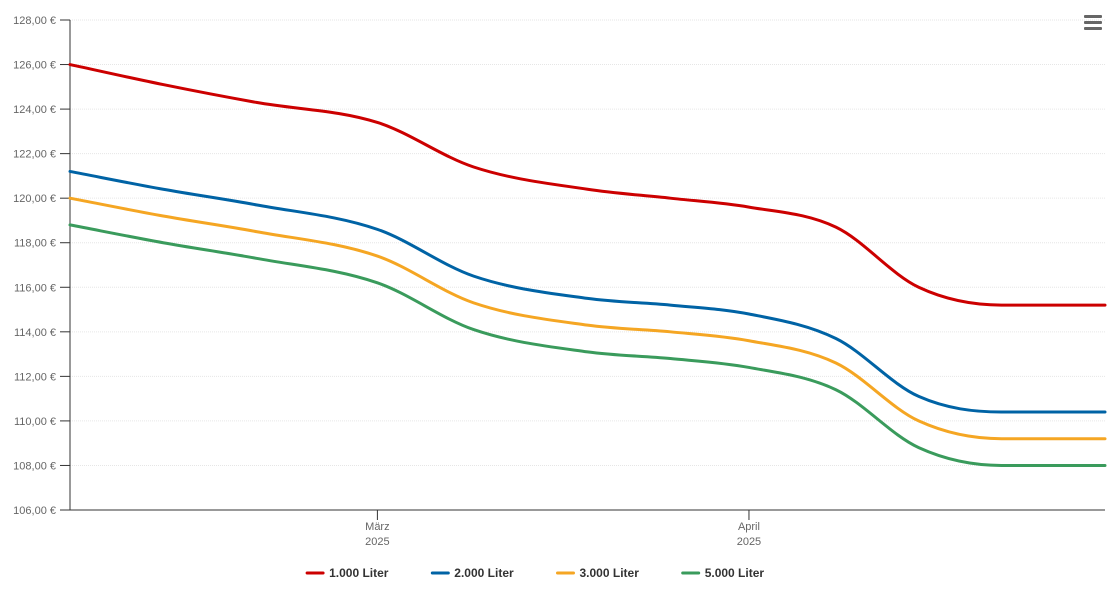  Describe the element at coordinates (34, 155) in the screenshot. I see `y-tick-label: 122,00 €` at that location.